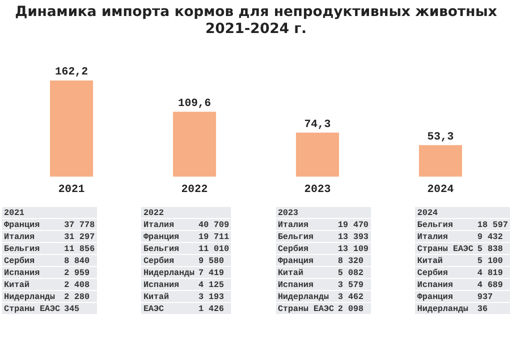 The width and height of the screenshot is (512, 340). What do you see at coordinates (462, 267) in the screenshot?
I see `text: Бельгия 18 597 Италия 9 432 Страны ЕАЭС 5 838 Китай 5 100 Сербия 4 819 Испания 4 689 Франция 937 Нидерланды 36` at bounding box center [462, 267].